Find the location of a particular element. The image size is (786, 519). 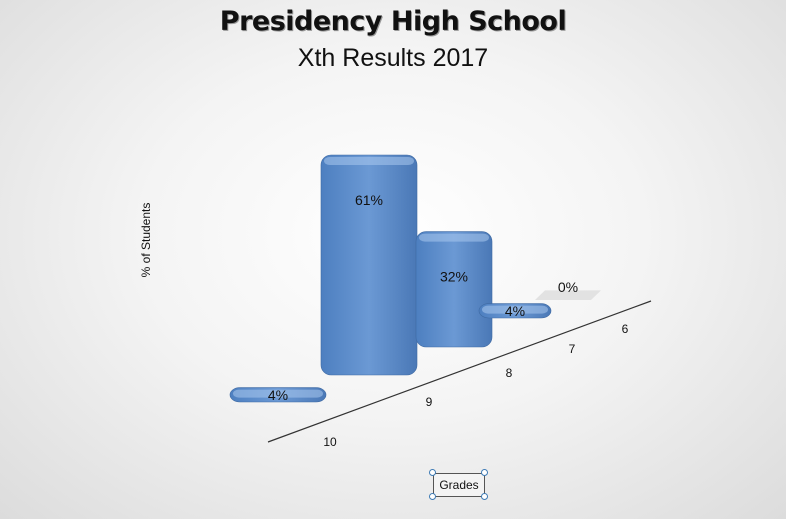

selection-handle-top-right is located at coordinates (484, 472).